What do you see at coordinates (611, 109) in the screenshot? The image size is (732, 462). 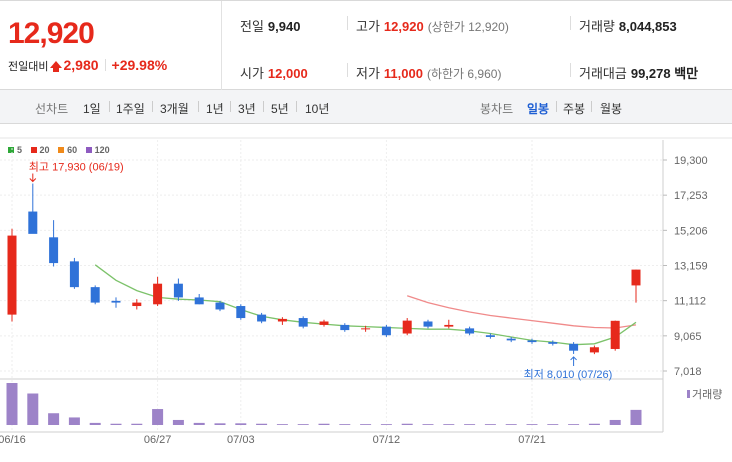 I see `candle-monthly: 월봉` at bounding box center [611, 109].